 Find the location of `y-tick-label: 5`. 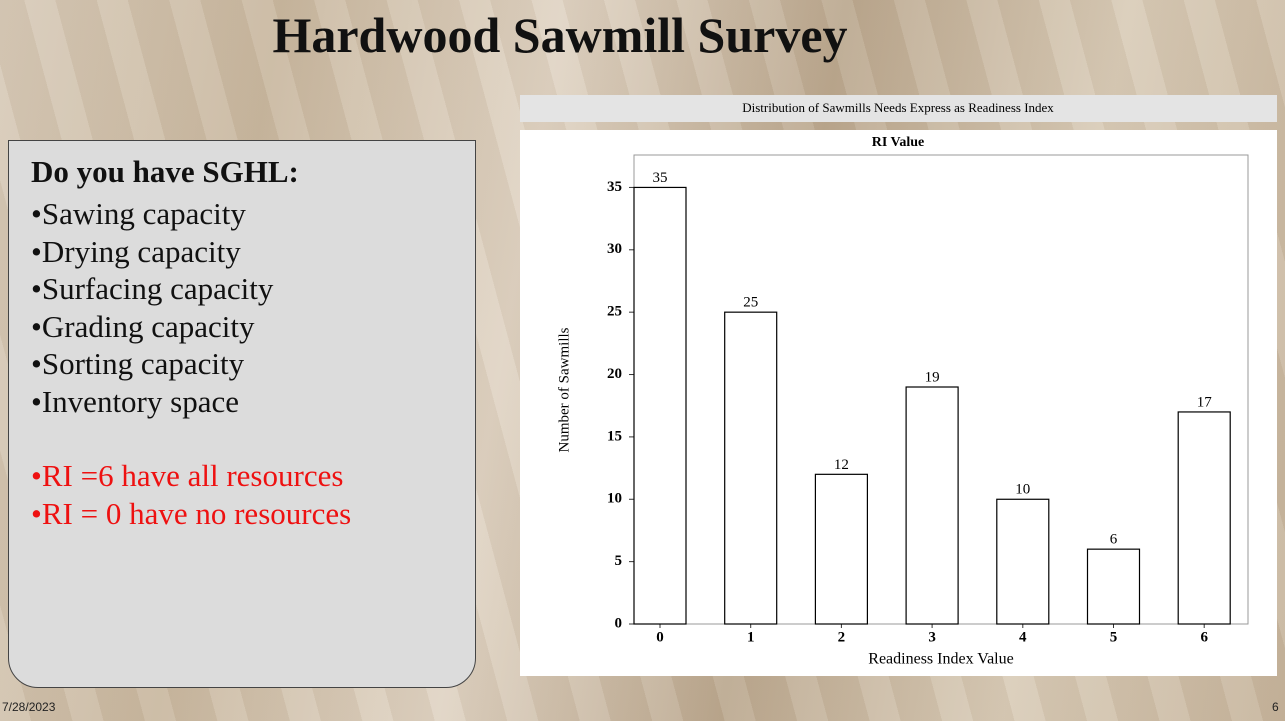

y-tick-label: 5 is located at coordinates (619, 561).